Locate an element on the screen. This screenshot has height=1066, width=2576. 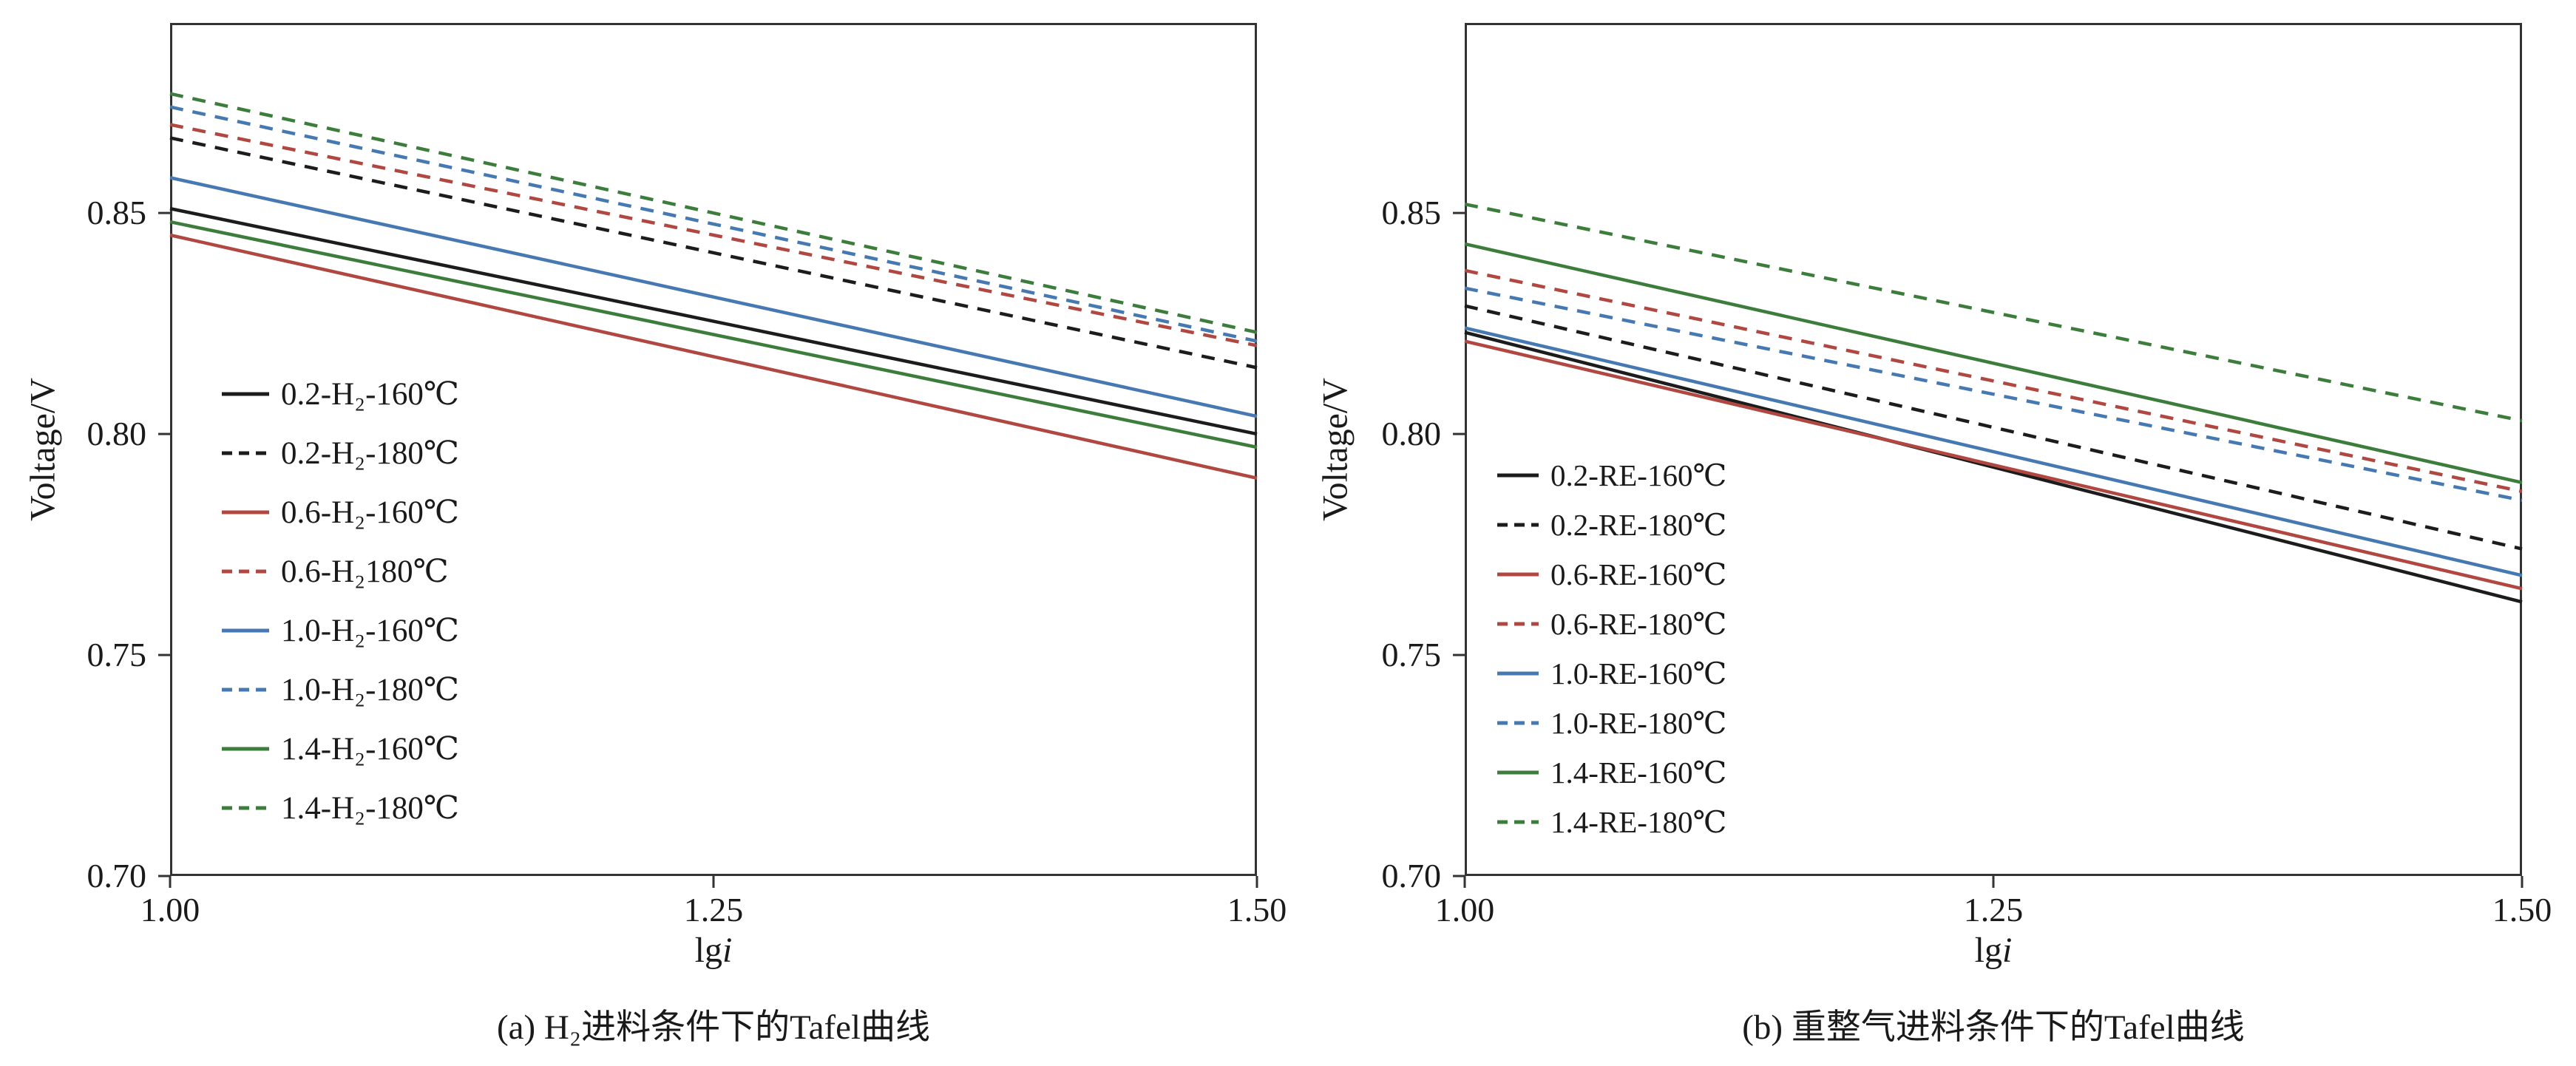
legend-item: 0.2-H₂-180℃ is located at coordinates (340, 453).